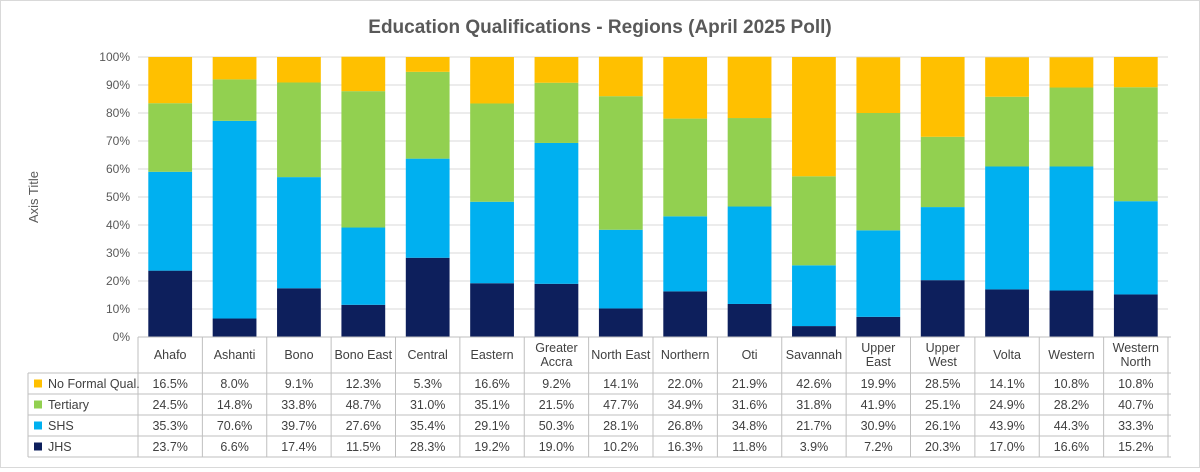 The image size is (1200, 472). What do you see at coordinates (556, 405) in the screenshot?
I see `data-label: 21.5%` at bounding box center [556, 405].